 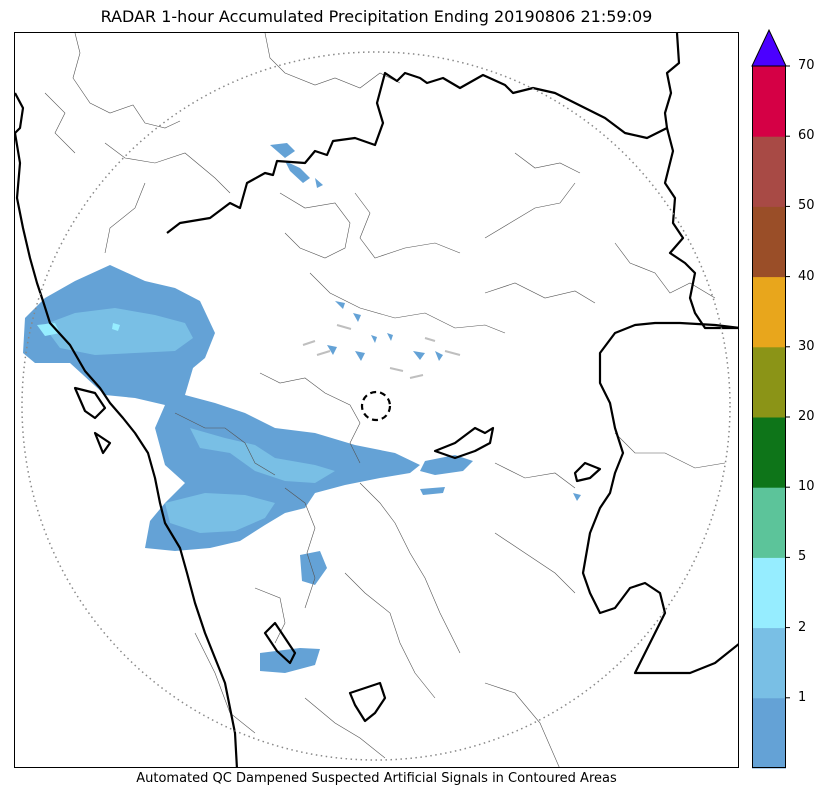 What do you see at coordinates (769, 47) in the screenshot?
I see `colorbar-extend-arrow` at bounding box center [769, 47].